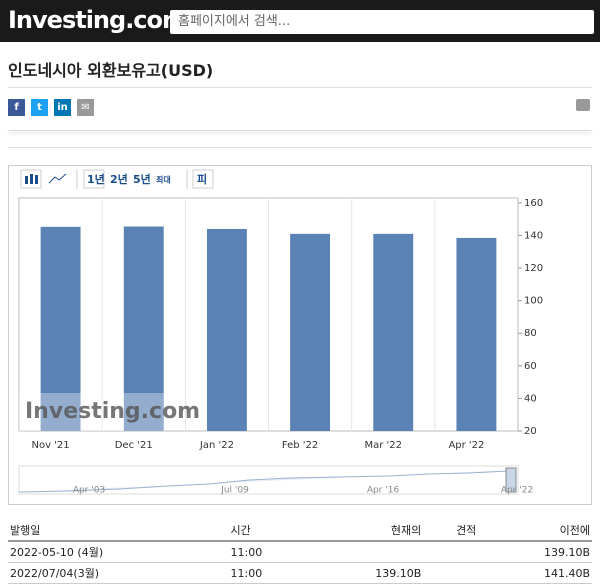 Image resolution: width=600 pixels, height=584 pixels. I want to click on x-tick-label: Apr '22, so click(466, 445).